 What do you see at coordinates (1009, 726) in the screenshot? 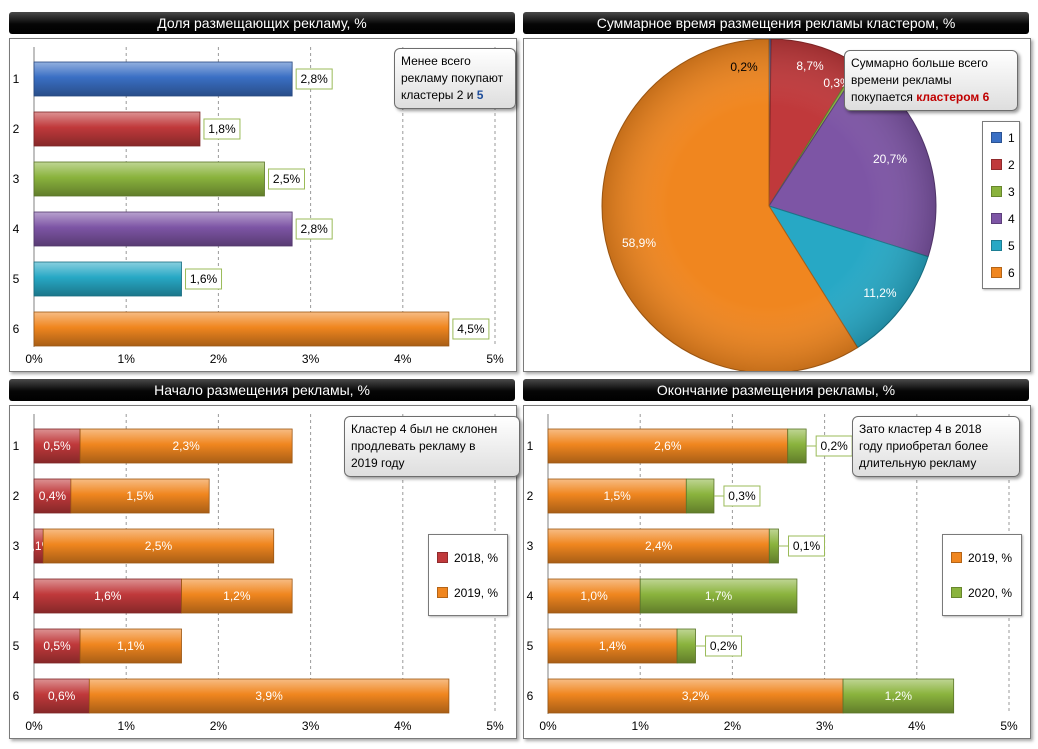
I see `end-tick-label: 5%` at bounding box center [1009, 726].